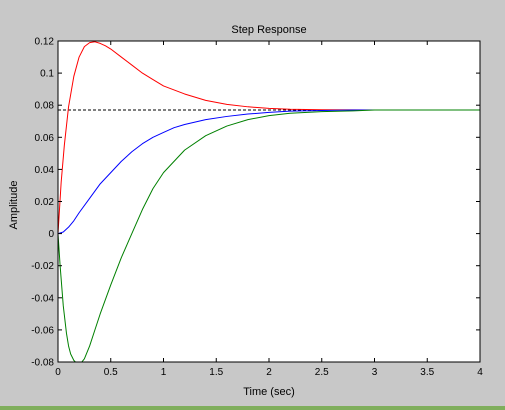  Describe the element at coordinates (45, 106) in the screenshot. I see `y-tick-label: 0.08` at that location.